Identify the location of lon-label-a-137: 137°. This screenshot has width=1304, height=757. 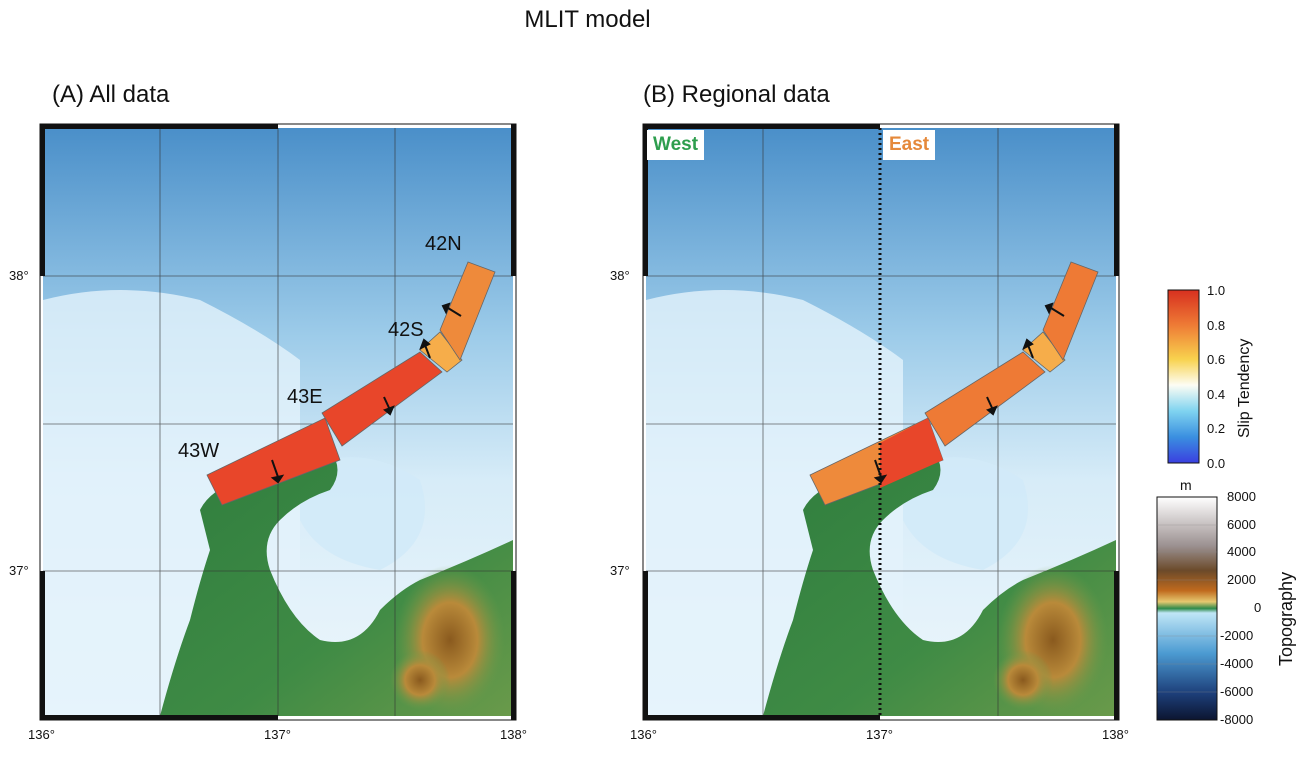
(277, 734).